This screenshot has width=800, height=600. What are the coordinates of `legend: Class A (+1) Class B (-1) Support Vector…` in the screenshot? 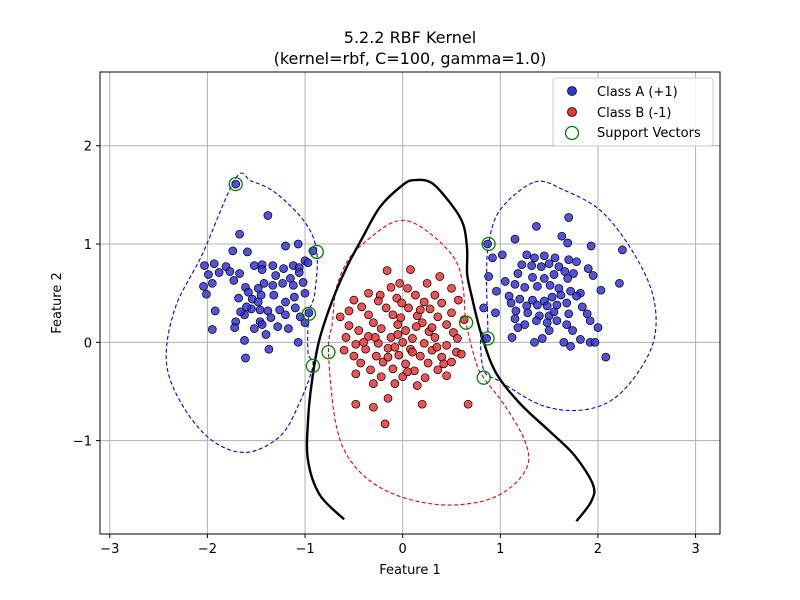 It's located at (633, 112).